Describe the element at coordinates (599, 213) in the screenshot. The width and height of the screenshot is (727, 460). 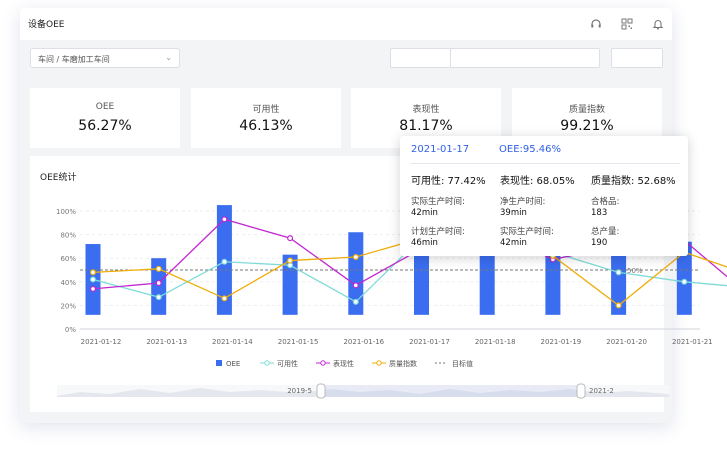
I see `tooltip-field-value: 183` at that location.